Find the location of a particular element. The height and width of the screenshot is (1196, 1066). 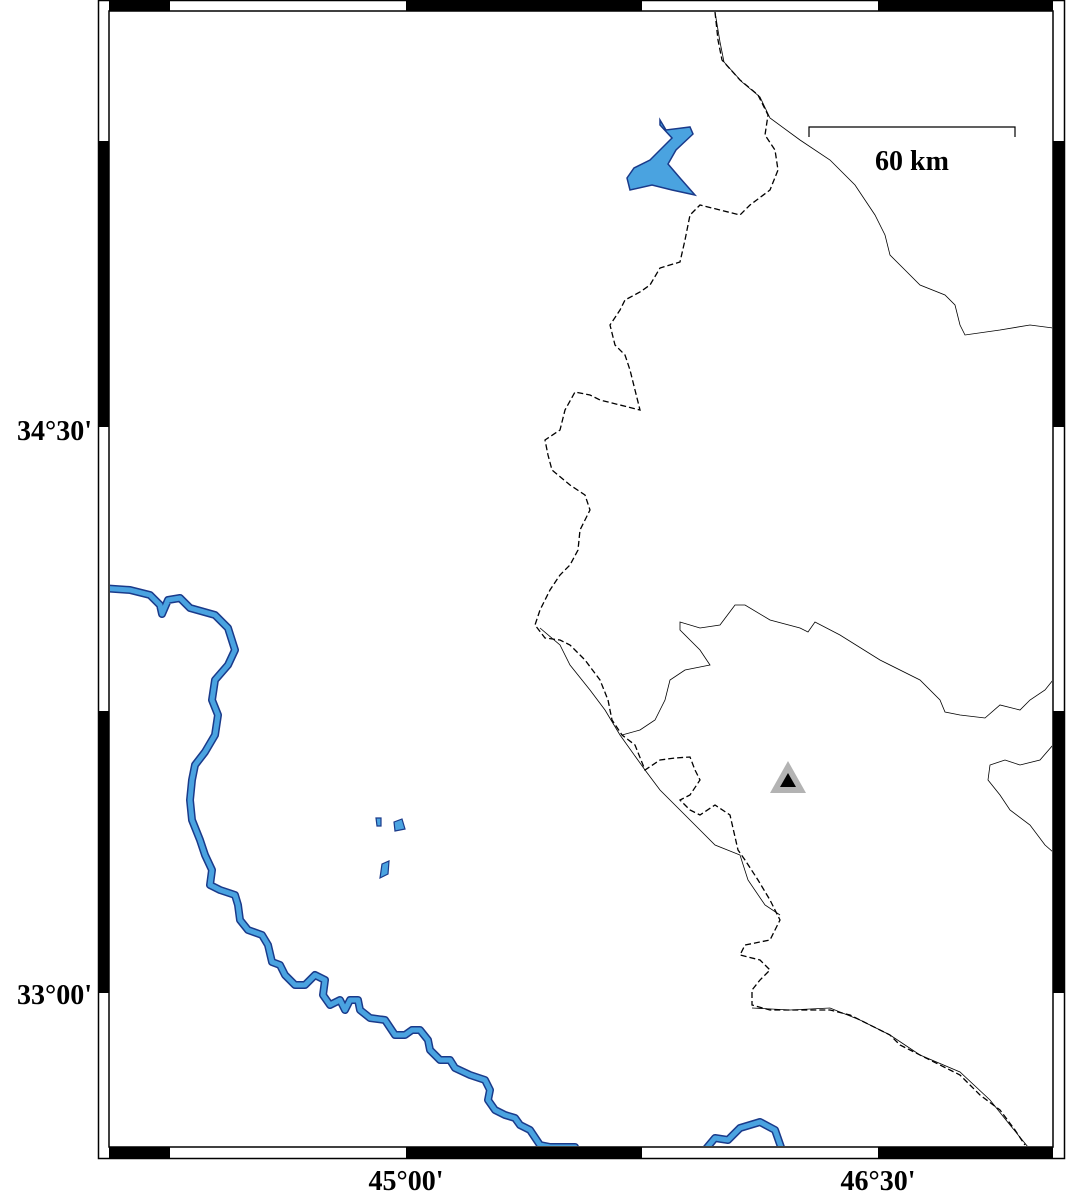

scale-bar-label: 60 km is located at coordinates (912, 161).